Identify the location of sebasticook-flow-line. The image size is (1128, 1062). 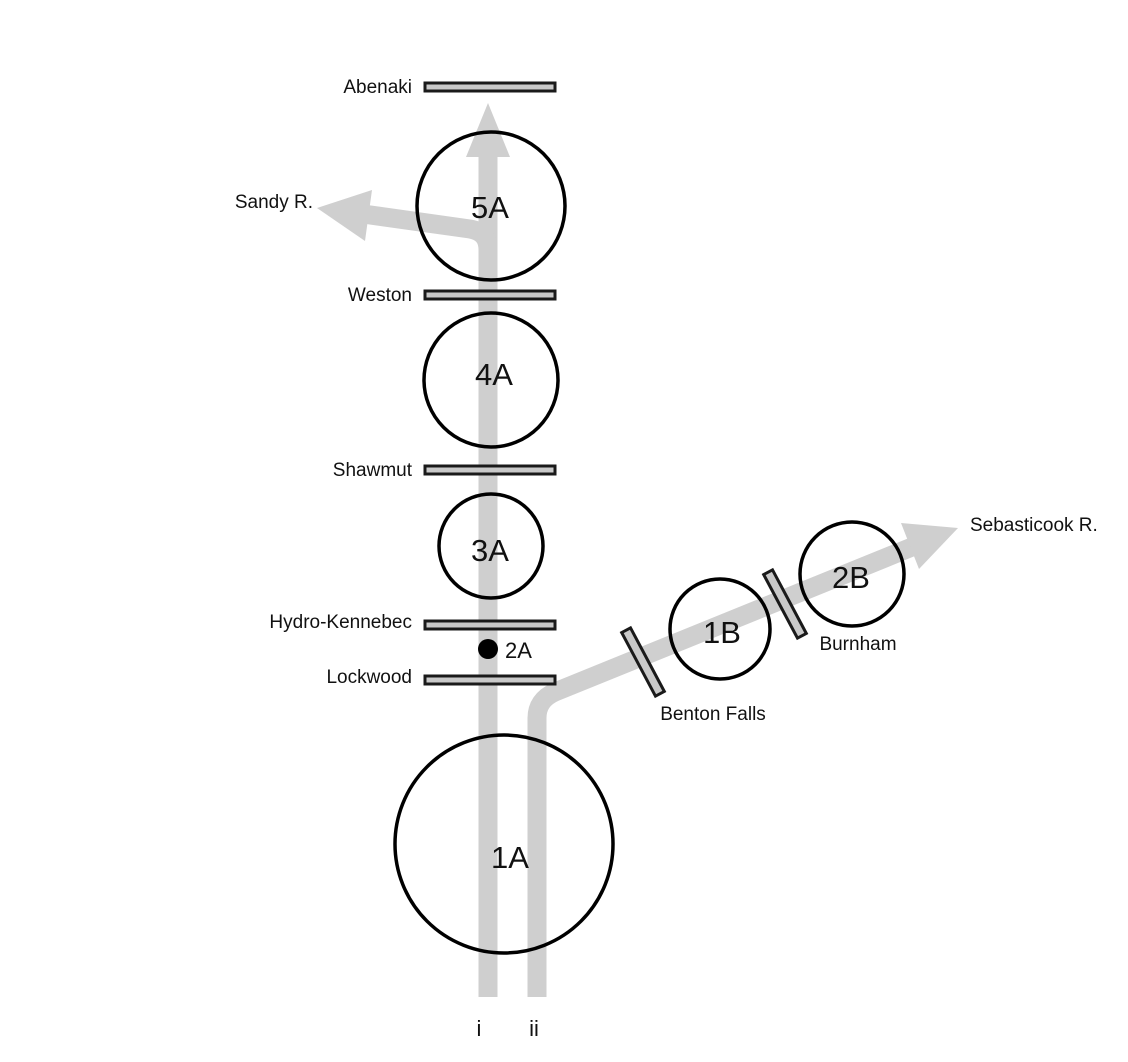
(721, 767).